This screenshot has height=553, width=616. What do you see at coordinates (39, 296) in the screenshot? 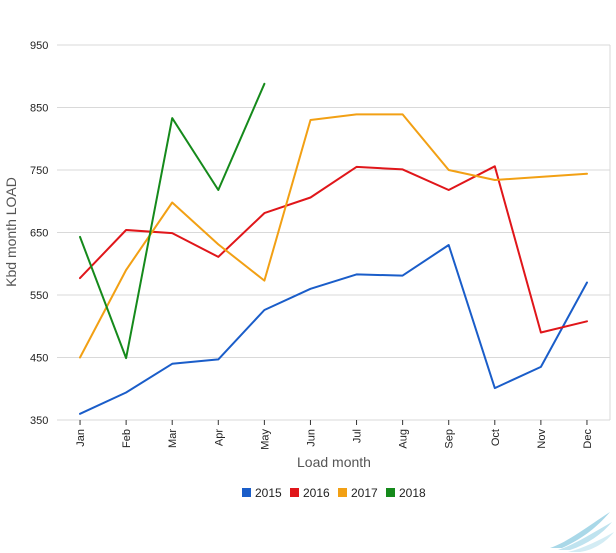
I see `y-tick-label: 550` at bounding box center [39, 296].